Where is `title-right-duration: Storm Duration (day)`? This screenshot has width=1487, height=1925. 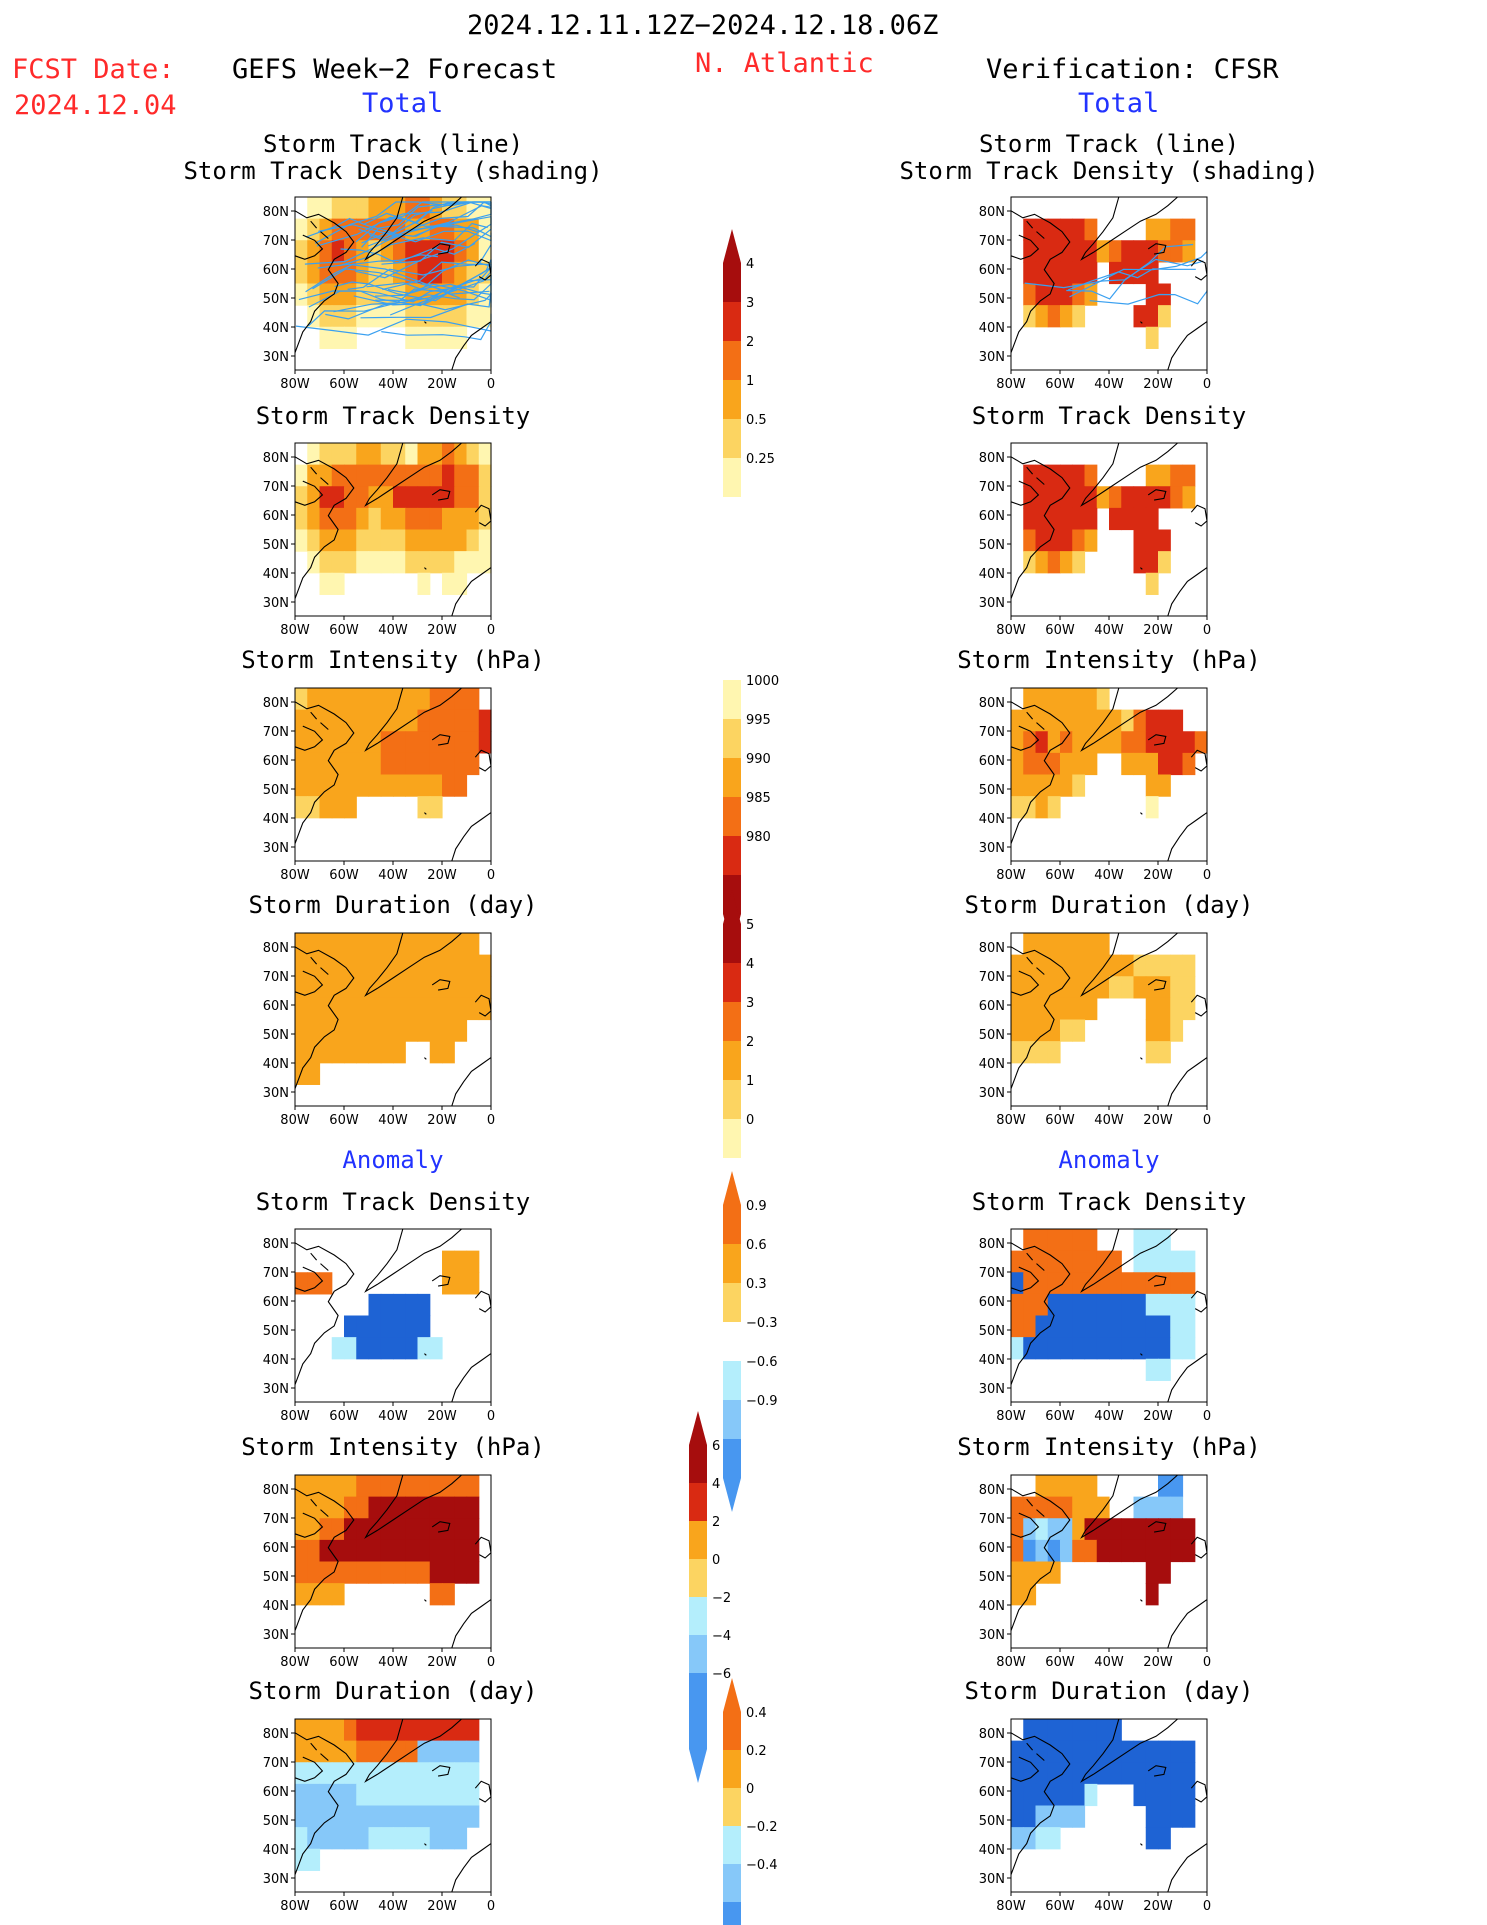 title-right-duration: Storm Duration (day) is located at coordinates (1109, 905).